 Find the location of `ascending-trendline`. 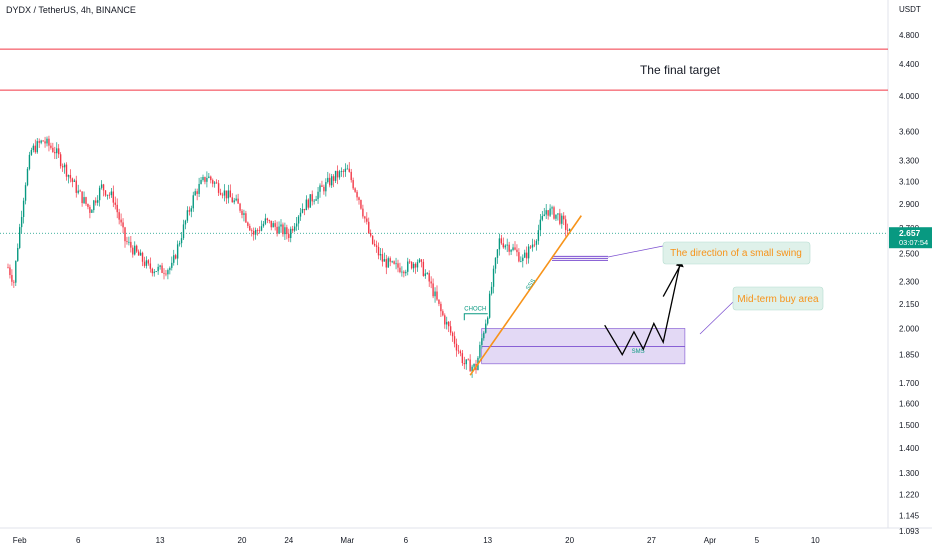

ascending-trendline is located at coordinates (525, 295).